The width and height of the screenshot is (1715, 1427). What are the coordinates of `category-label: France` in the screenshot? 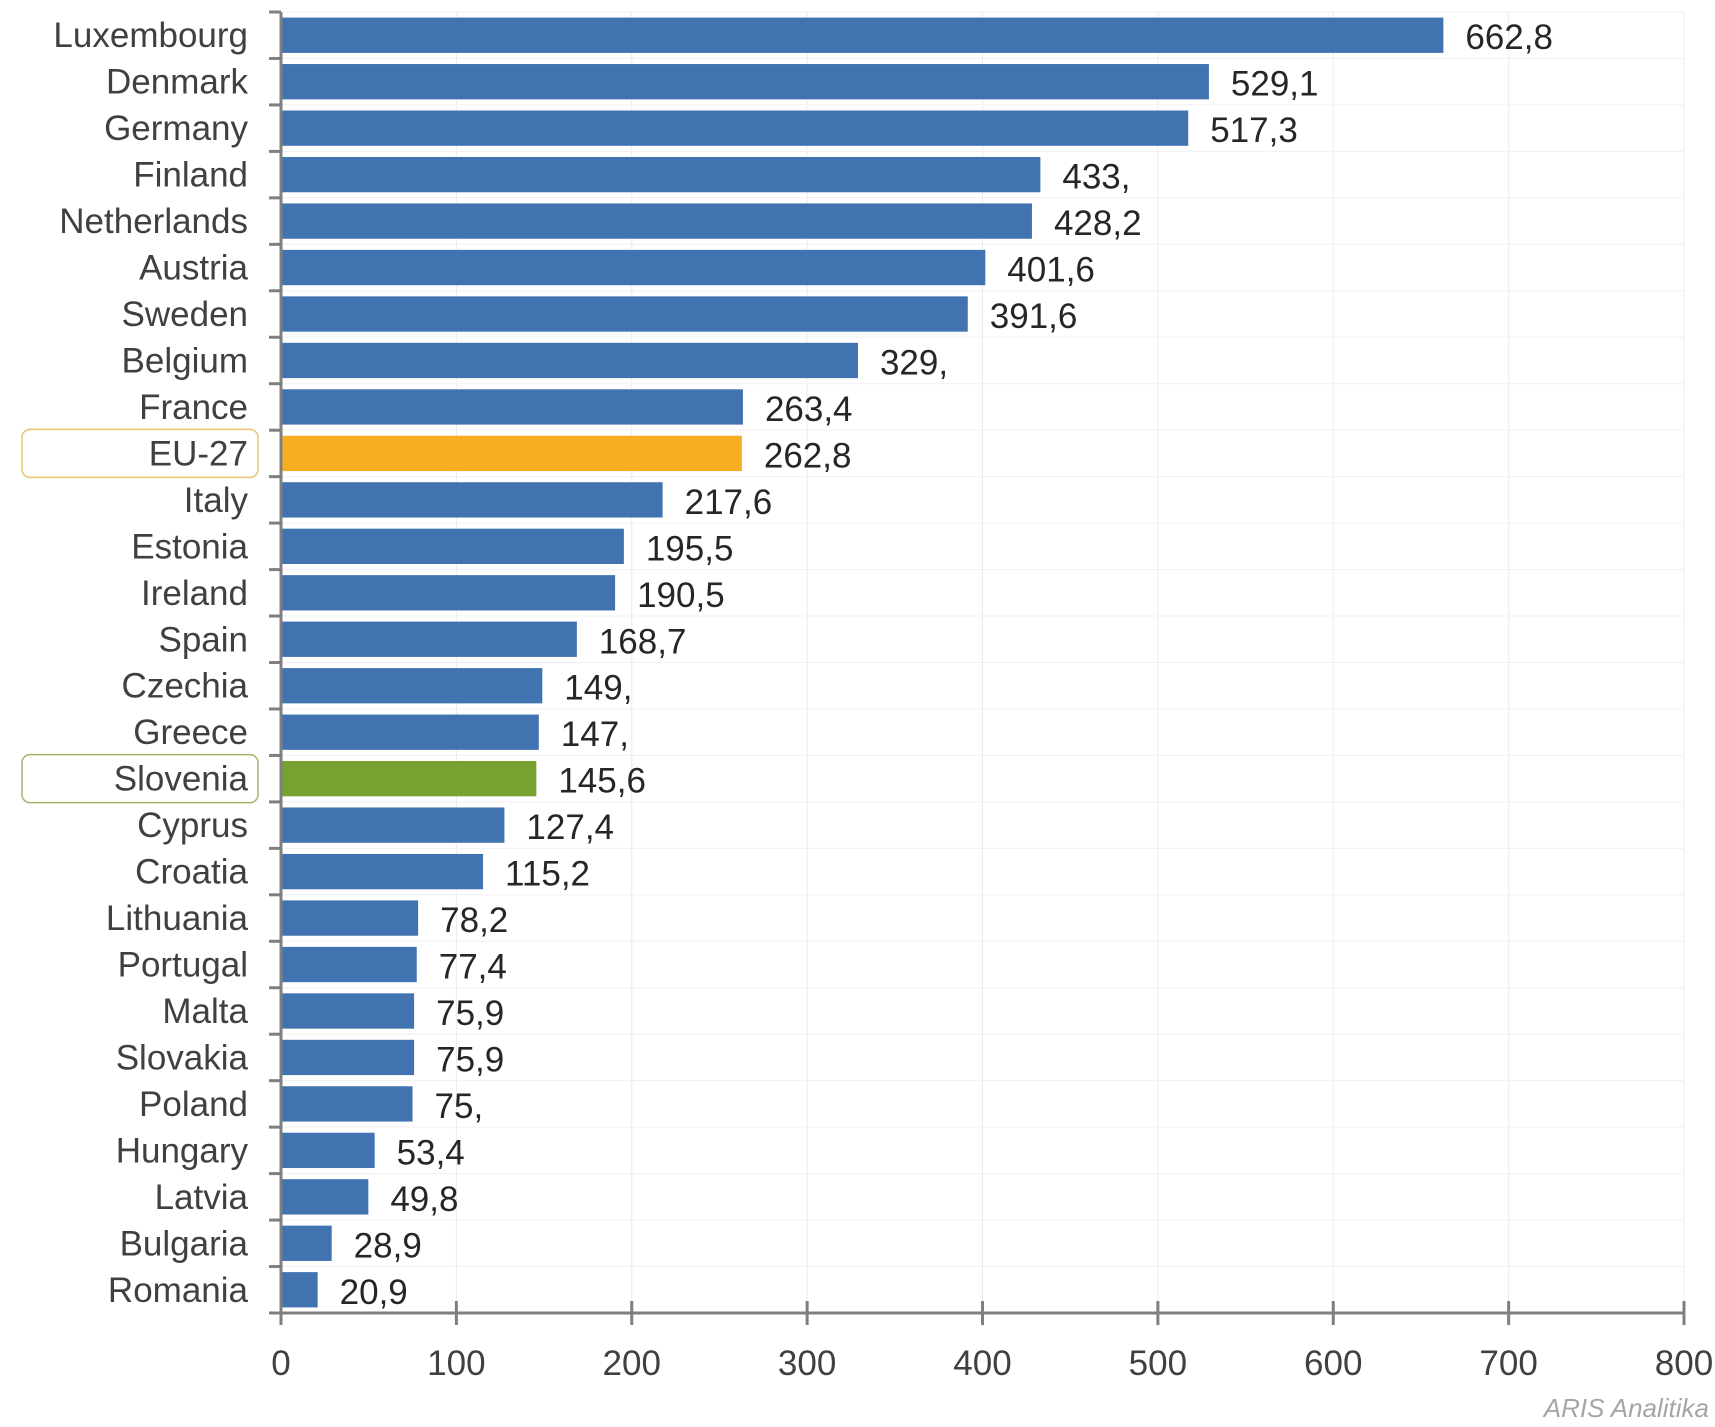 It's located at (193, 407).